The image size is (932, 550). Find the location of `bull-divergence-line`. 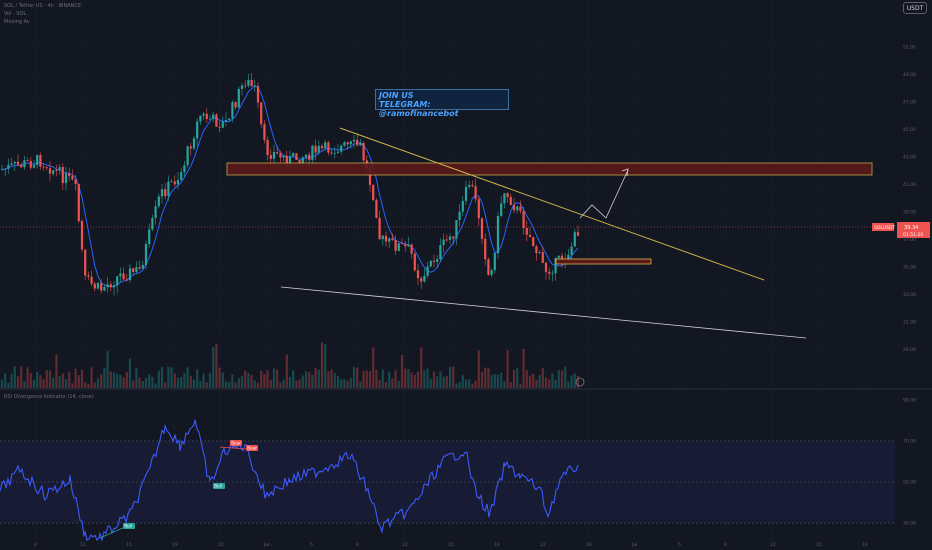

bull-divergence-line is located at coordinates (112, 532).